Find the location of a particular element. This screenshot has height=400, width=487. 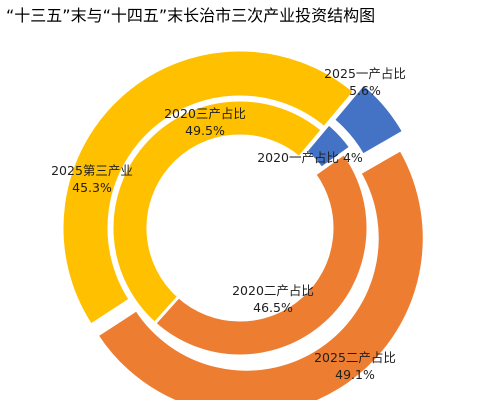

slice-2025-primary is located at coordinates (368, 119).